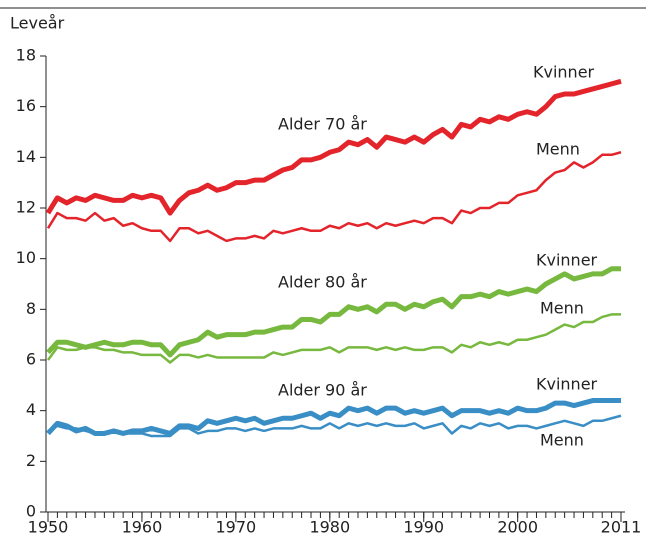 This screenshot has width=646, height=535. Describe the element at coordinates (329, 526) in the screenshot. I see `x-tick-label: 1980` at that location.